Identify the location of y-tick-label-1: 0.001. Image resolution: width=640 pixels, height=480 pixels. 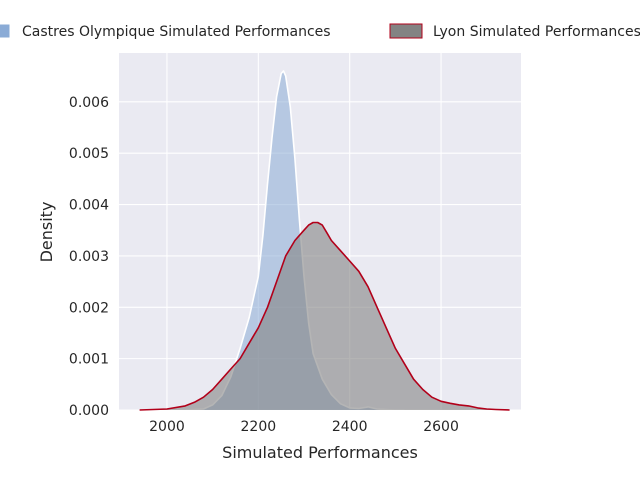
(89, 360).